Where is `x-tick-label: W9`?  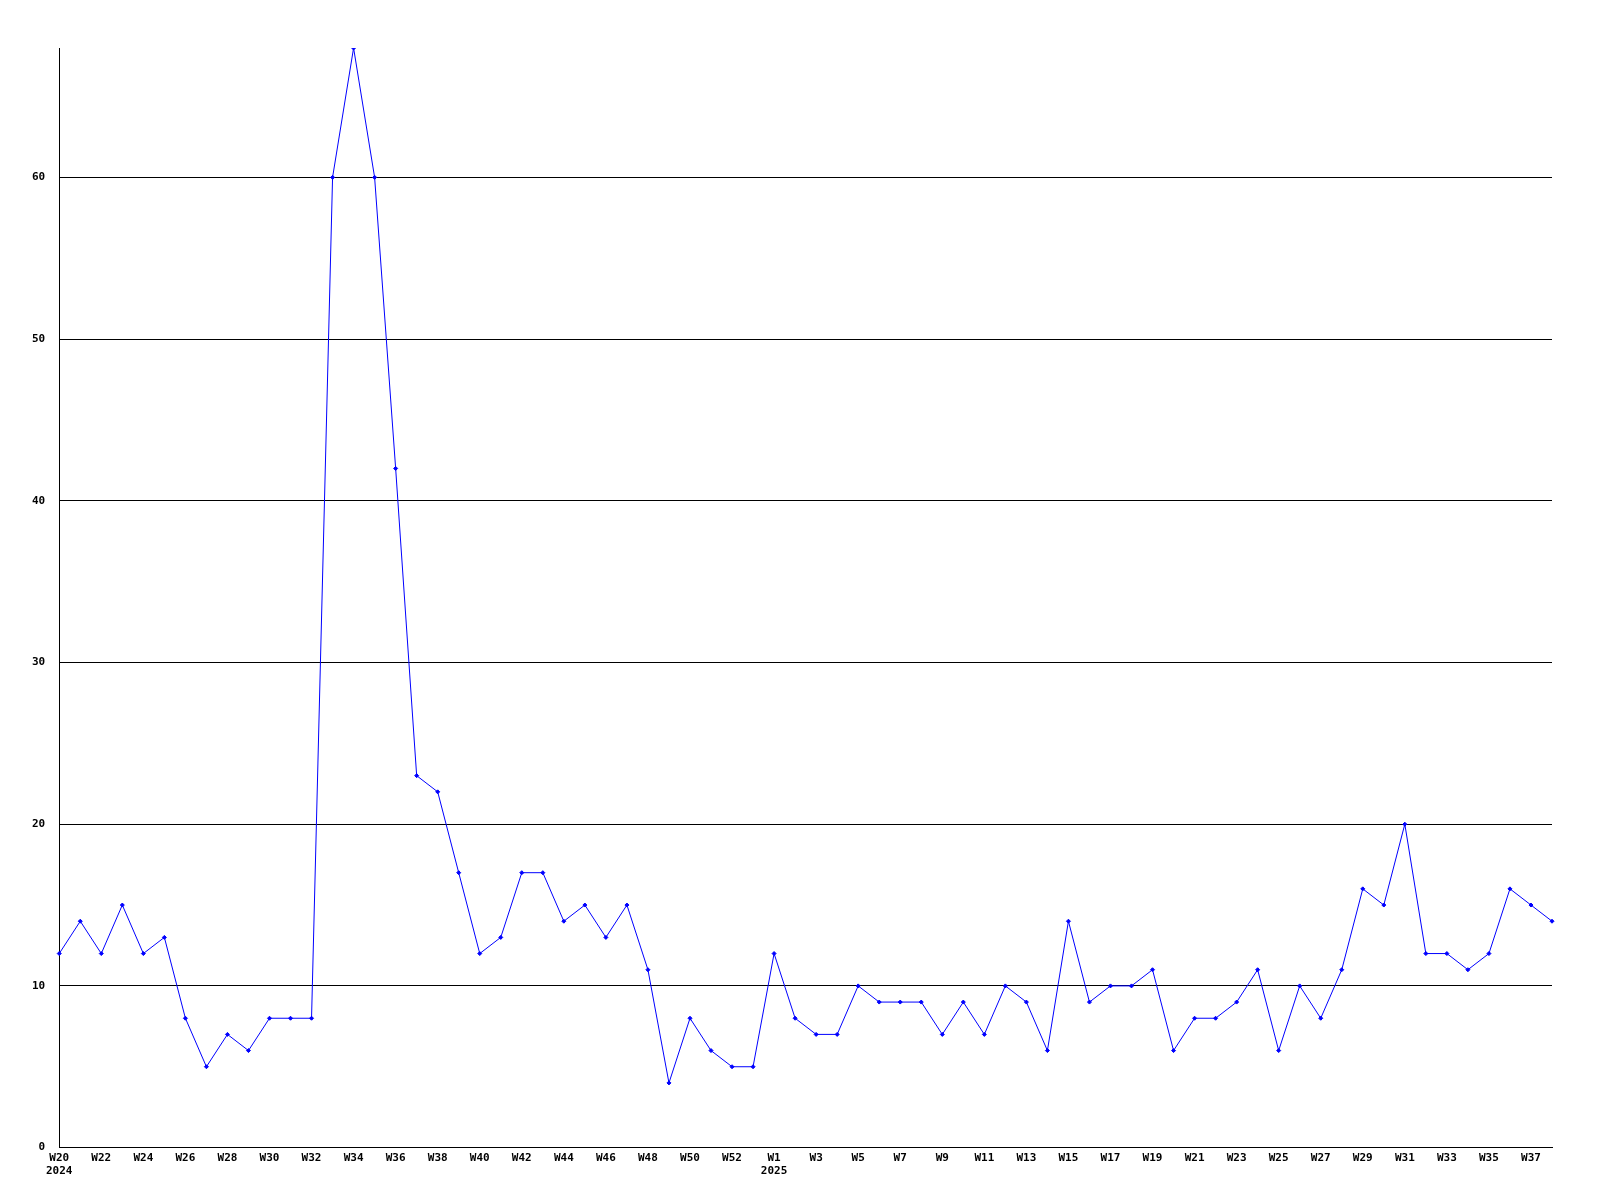
x-tick-label: W9 is located at coordinates (942, 1158).